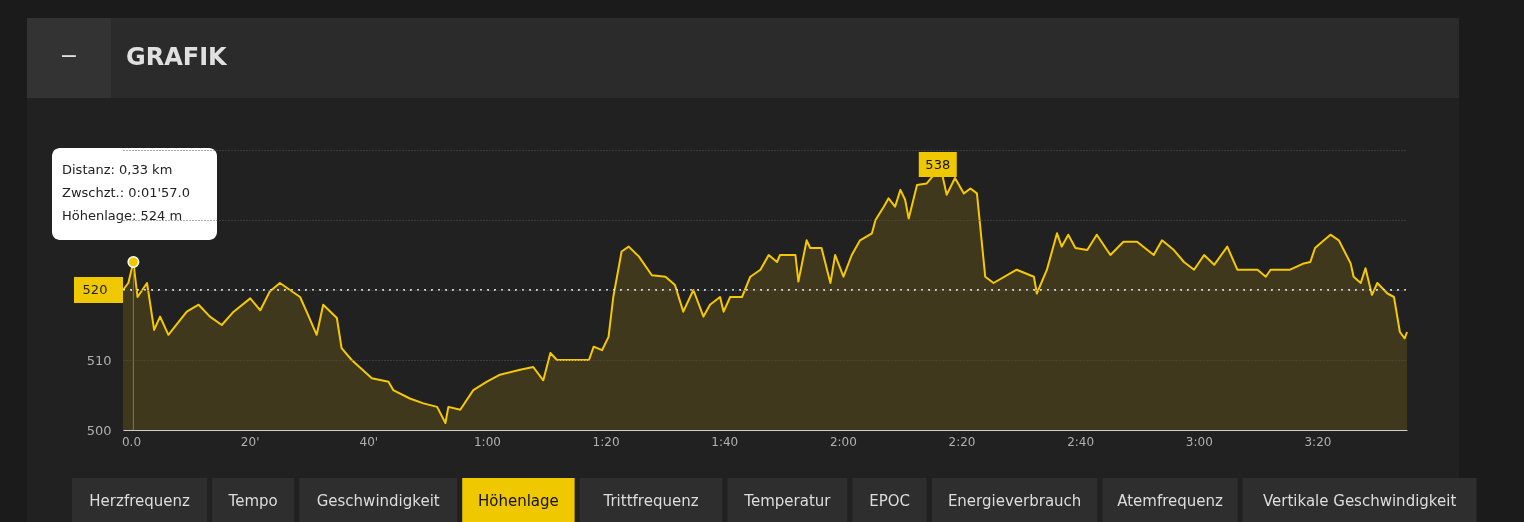  I want to click on chart-title: GRAFIK, so click(177, 57).